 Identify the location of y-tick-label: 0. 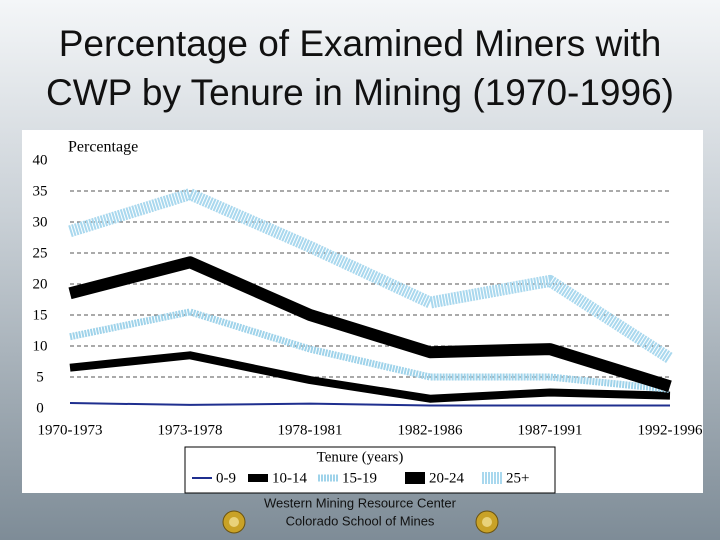
(40, 408).